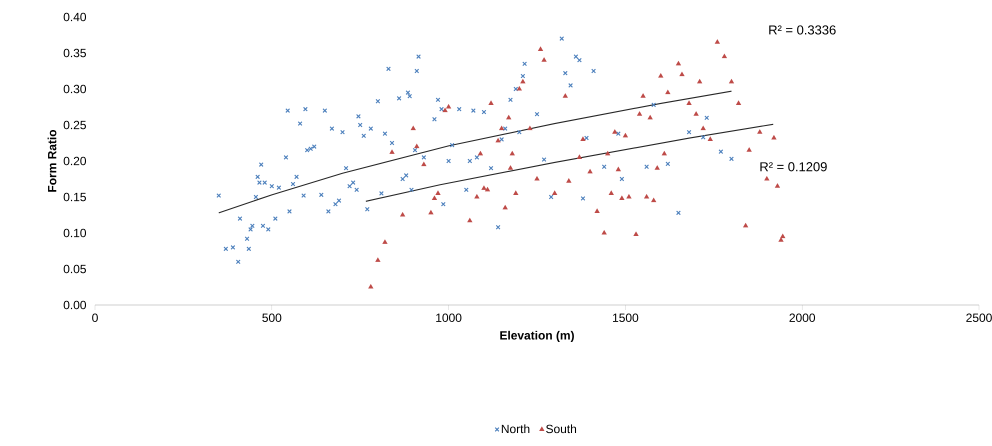  I want to click on x-tick-label: 2000, so click(803, 318).